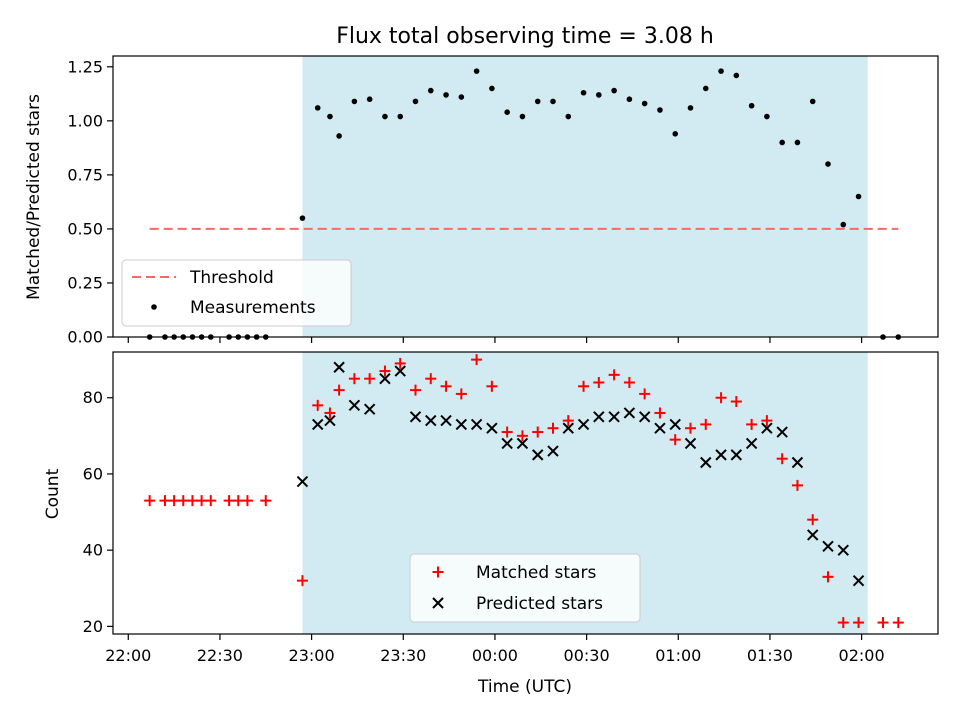  What do you see at coordinates (154, 307) in the screenshot?
I see `measurements-legend-swatch` at bounding box center [154, 307].